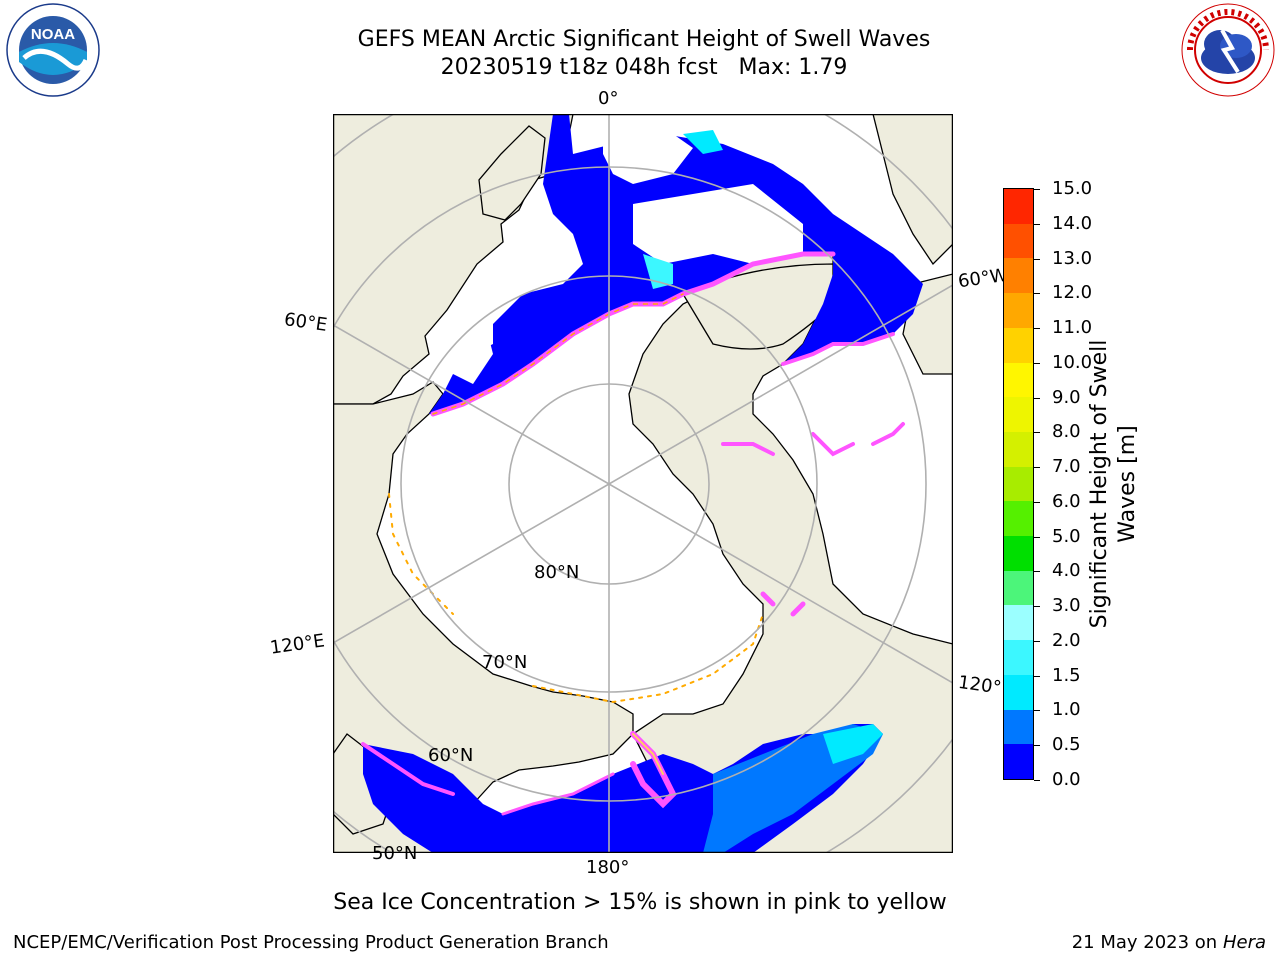  I want to click on footer-machine: Hera, so click(1244, 942).